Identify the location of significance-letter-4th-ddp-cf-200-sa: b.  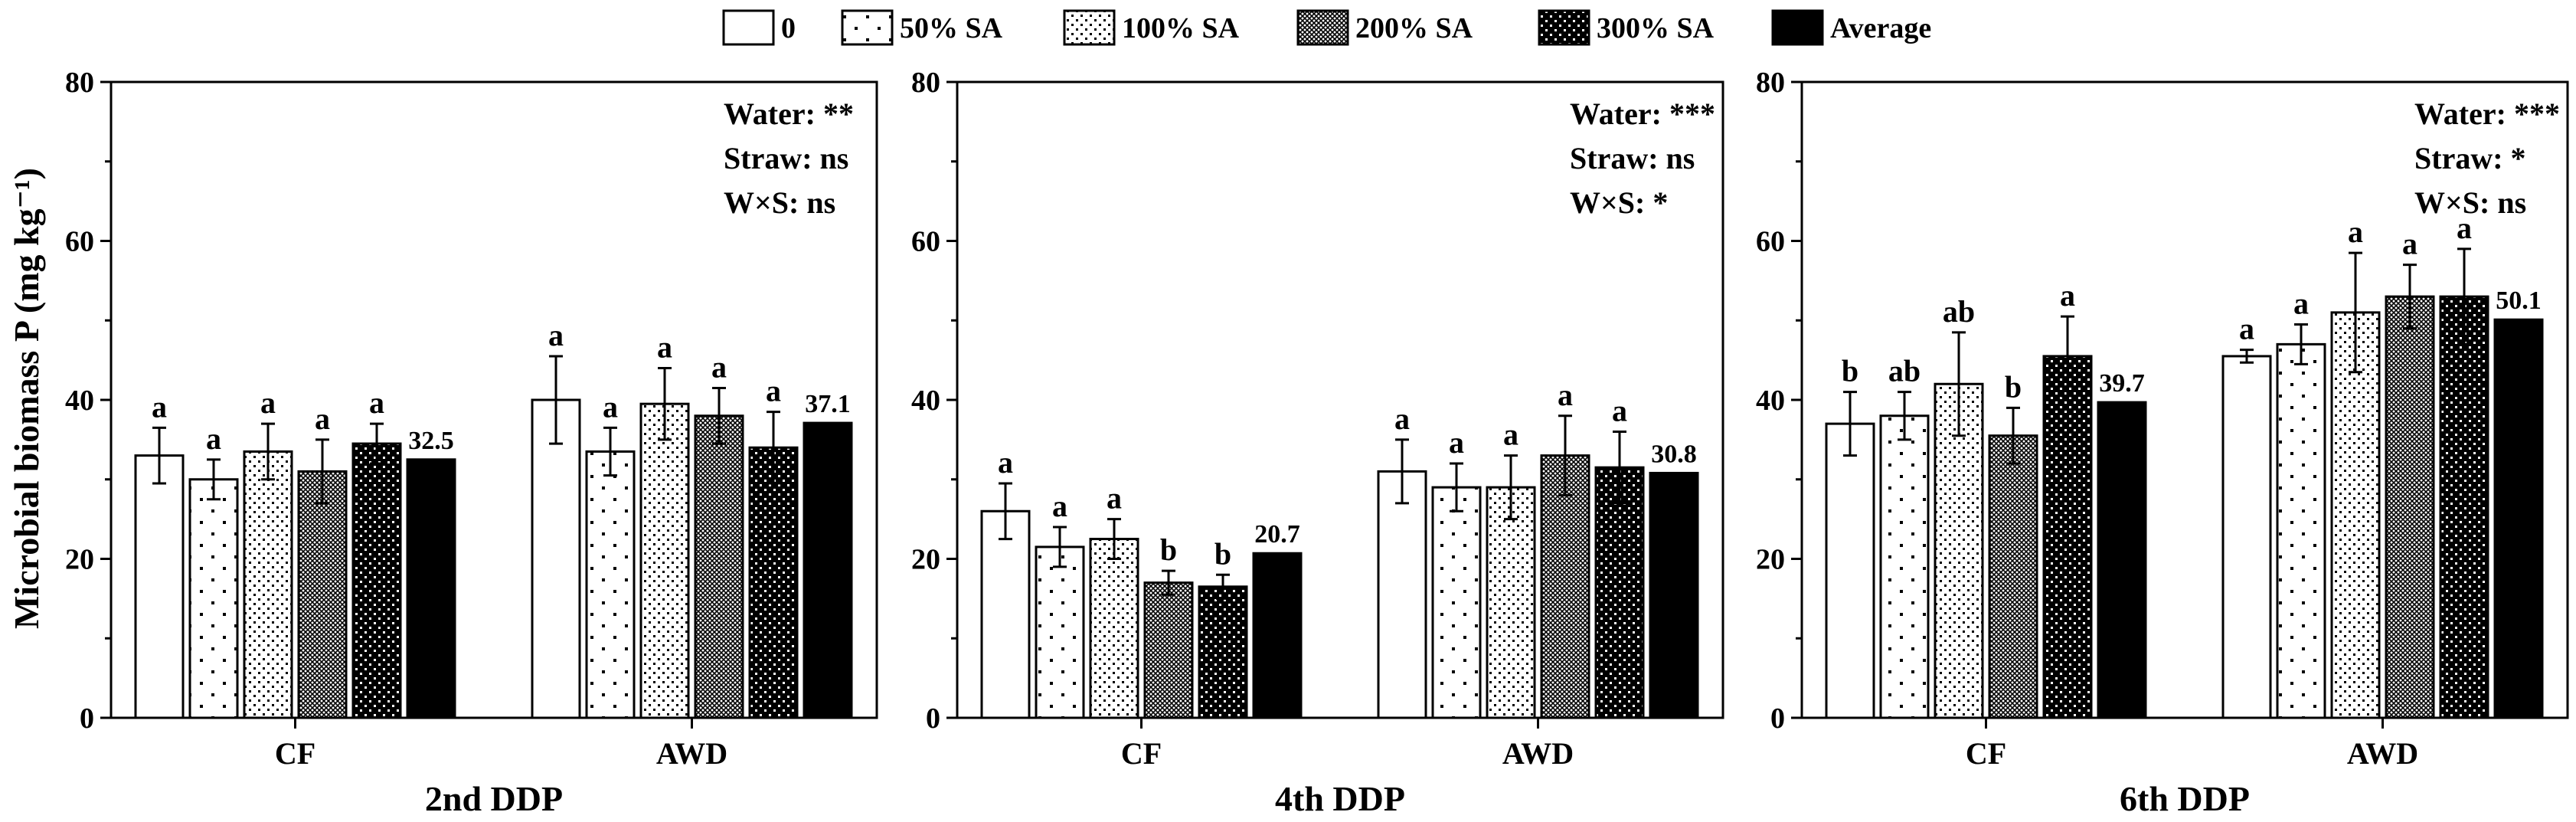
(1168, 549).